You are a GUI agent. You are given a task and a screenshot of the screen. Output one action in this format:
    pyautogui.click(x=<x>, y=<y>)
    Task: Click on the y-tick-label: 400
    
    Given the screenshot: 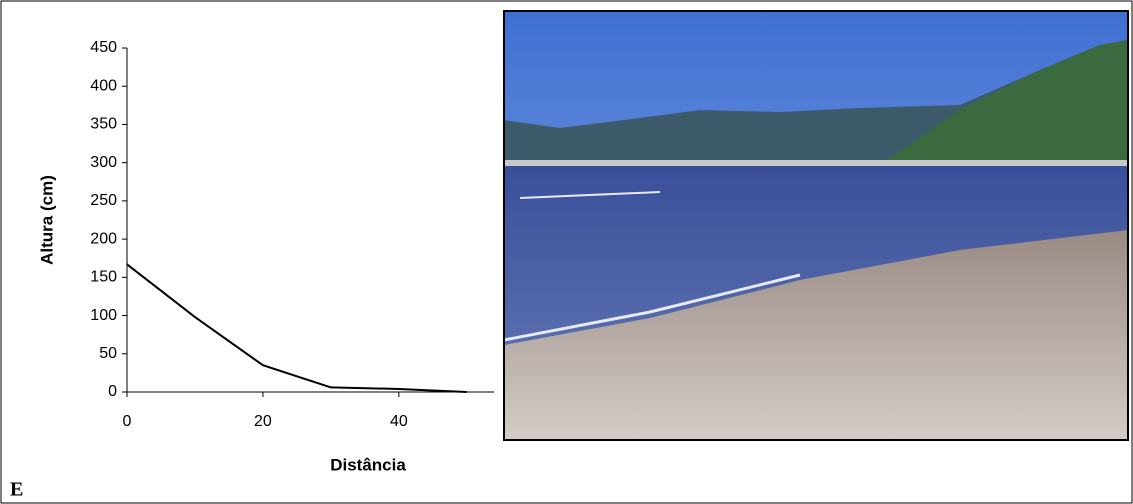 What is the action you would take?
    pyautogui.click(x=103, y=85)
    